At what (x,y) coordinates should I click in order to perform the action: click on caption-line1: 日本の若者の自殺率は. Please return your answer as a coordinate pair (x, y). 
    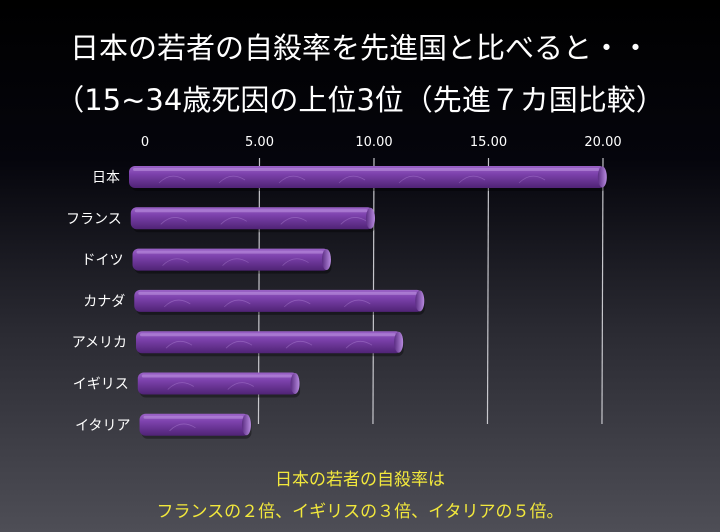
    Looking at the image, I should click on (360, 480).